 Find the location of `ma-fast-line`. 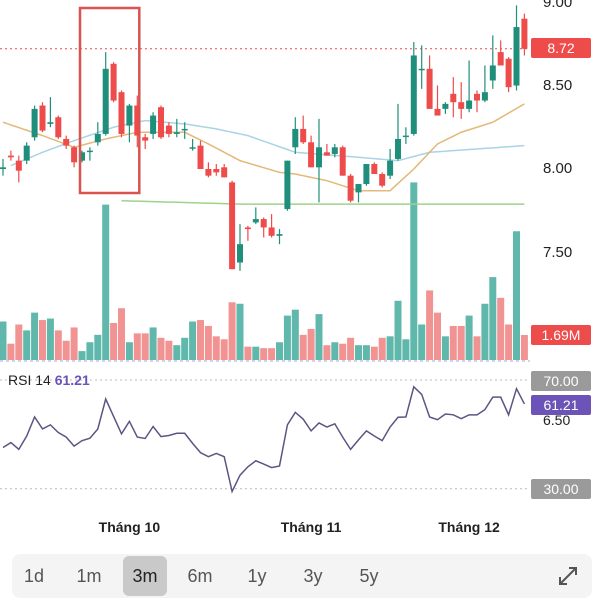

ma-fast-line is located at coordinates (263, 147).